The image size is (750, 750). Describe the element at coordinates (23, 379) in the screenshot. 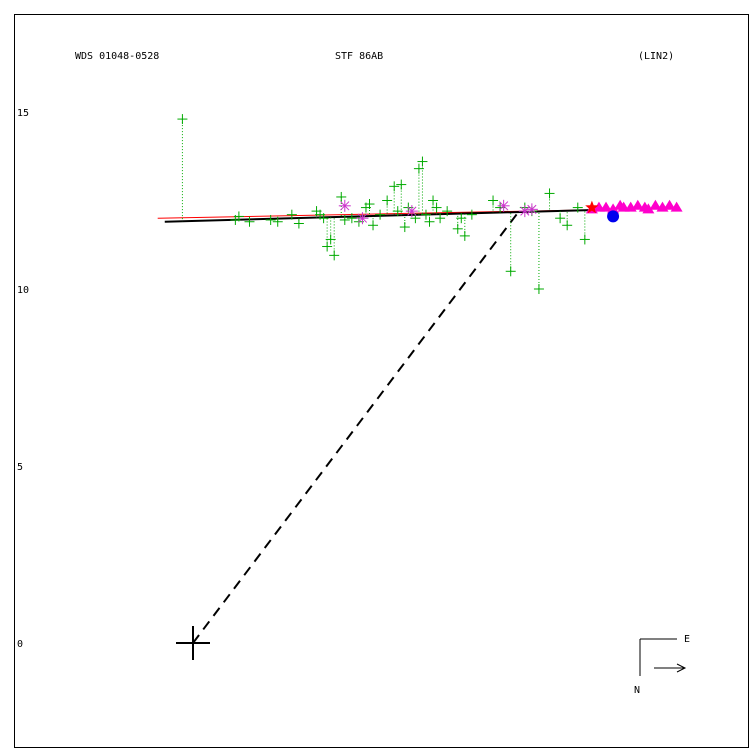

I see `y-axis-tick-labels: 0 5 10 15` at that location.